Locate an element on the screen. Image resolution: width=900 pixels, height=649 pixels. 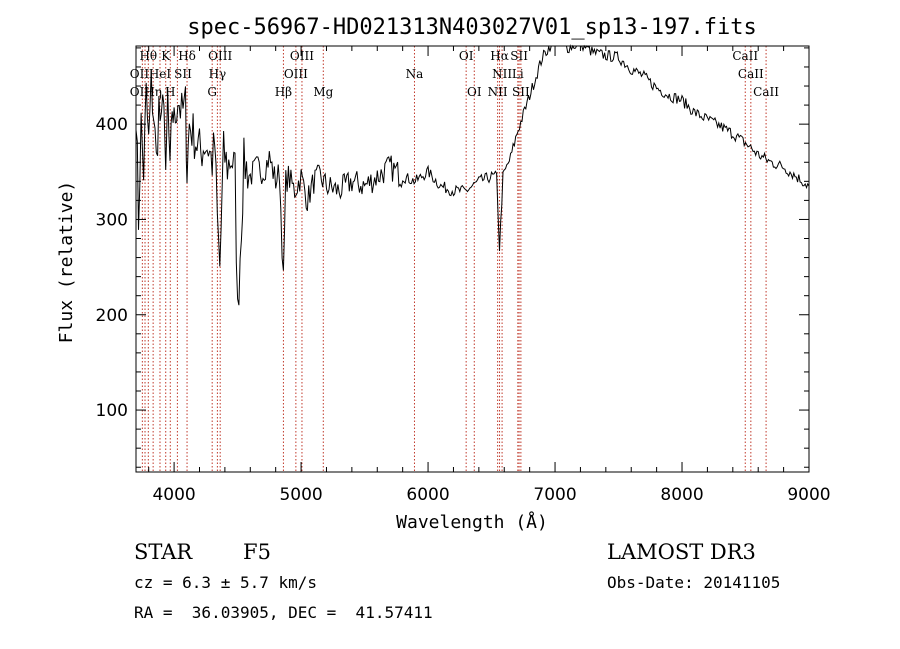
observation-date: Obs-Date: 20141105 is located at coordinates (694, 582).